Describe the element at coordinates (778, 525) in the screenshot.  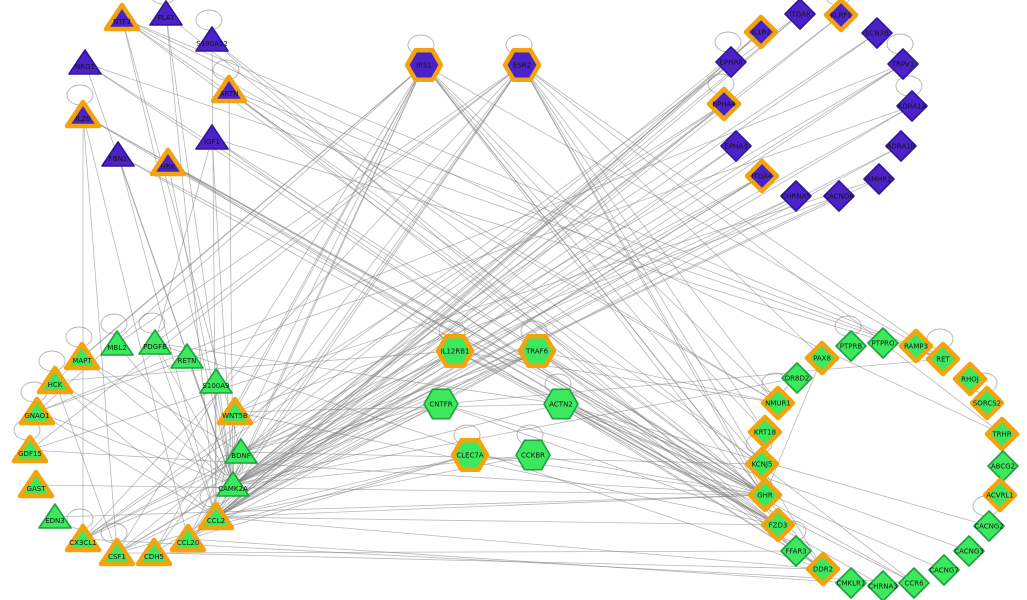
I see `node-FZD3: FZD3` at that location.